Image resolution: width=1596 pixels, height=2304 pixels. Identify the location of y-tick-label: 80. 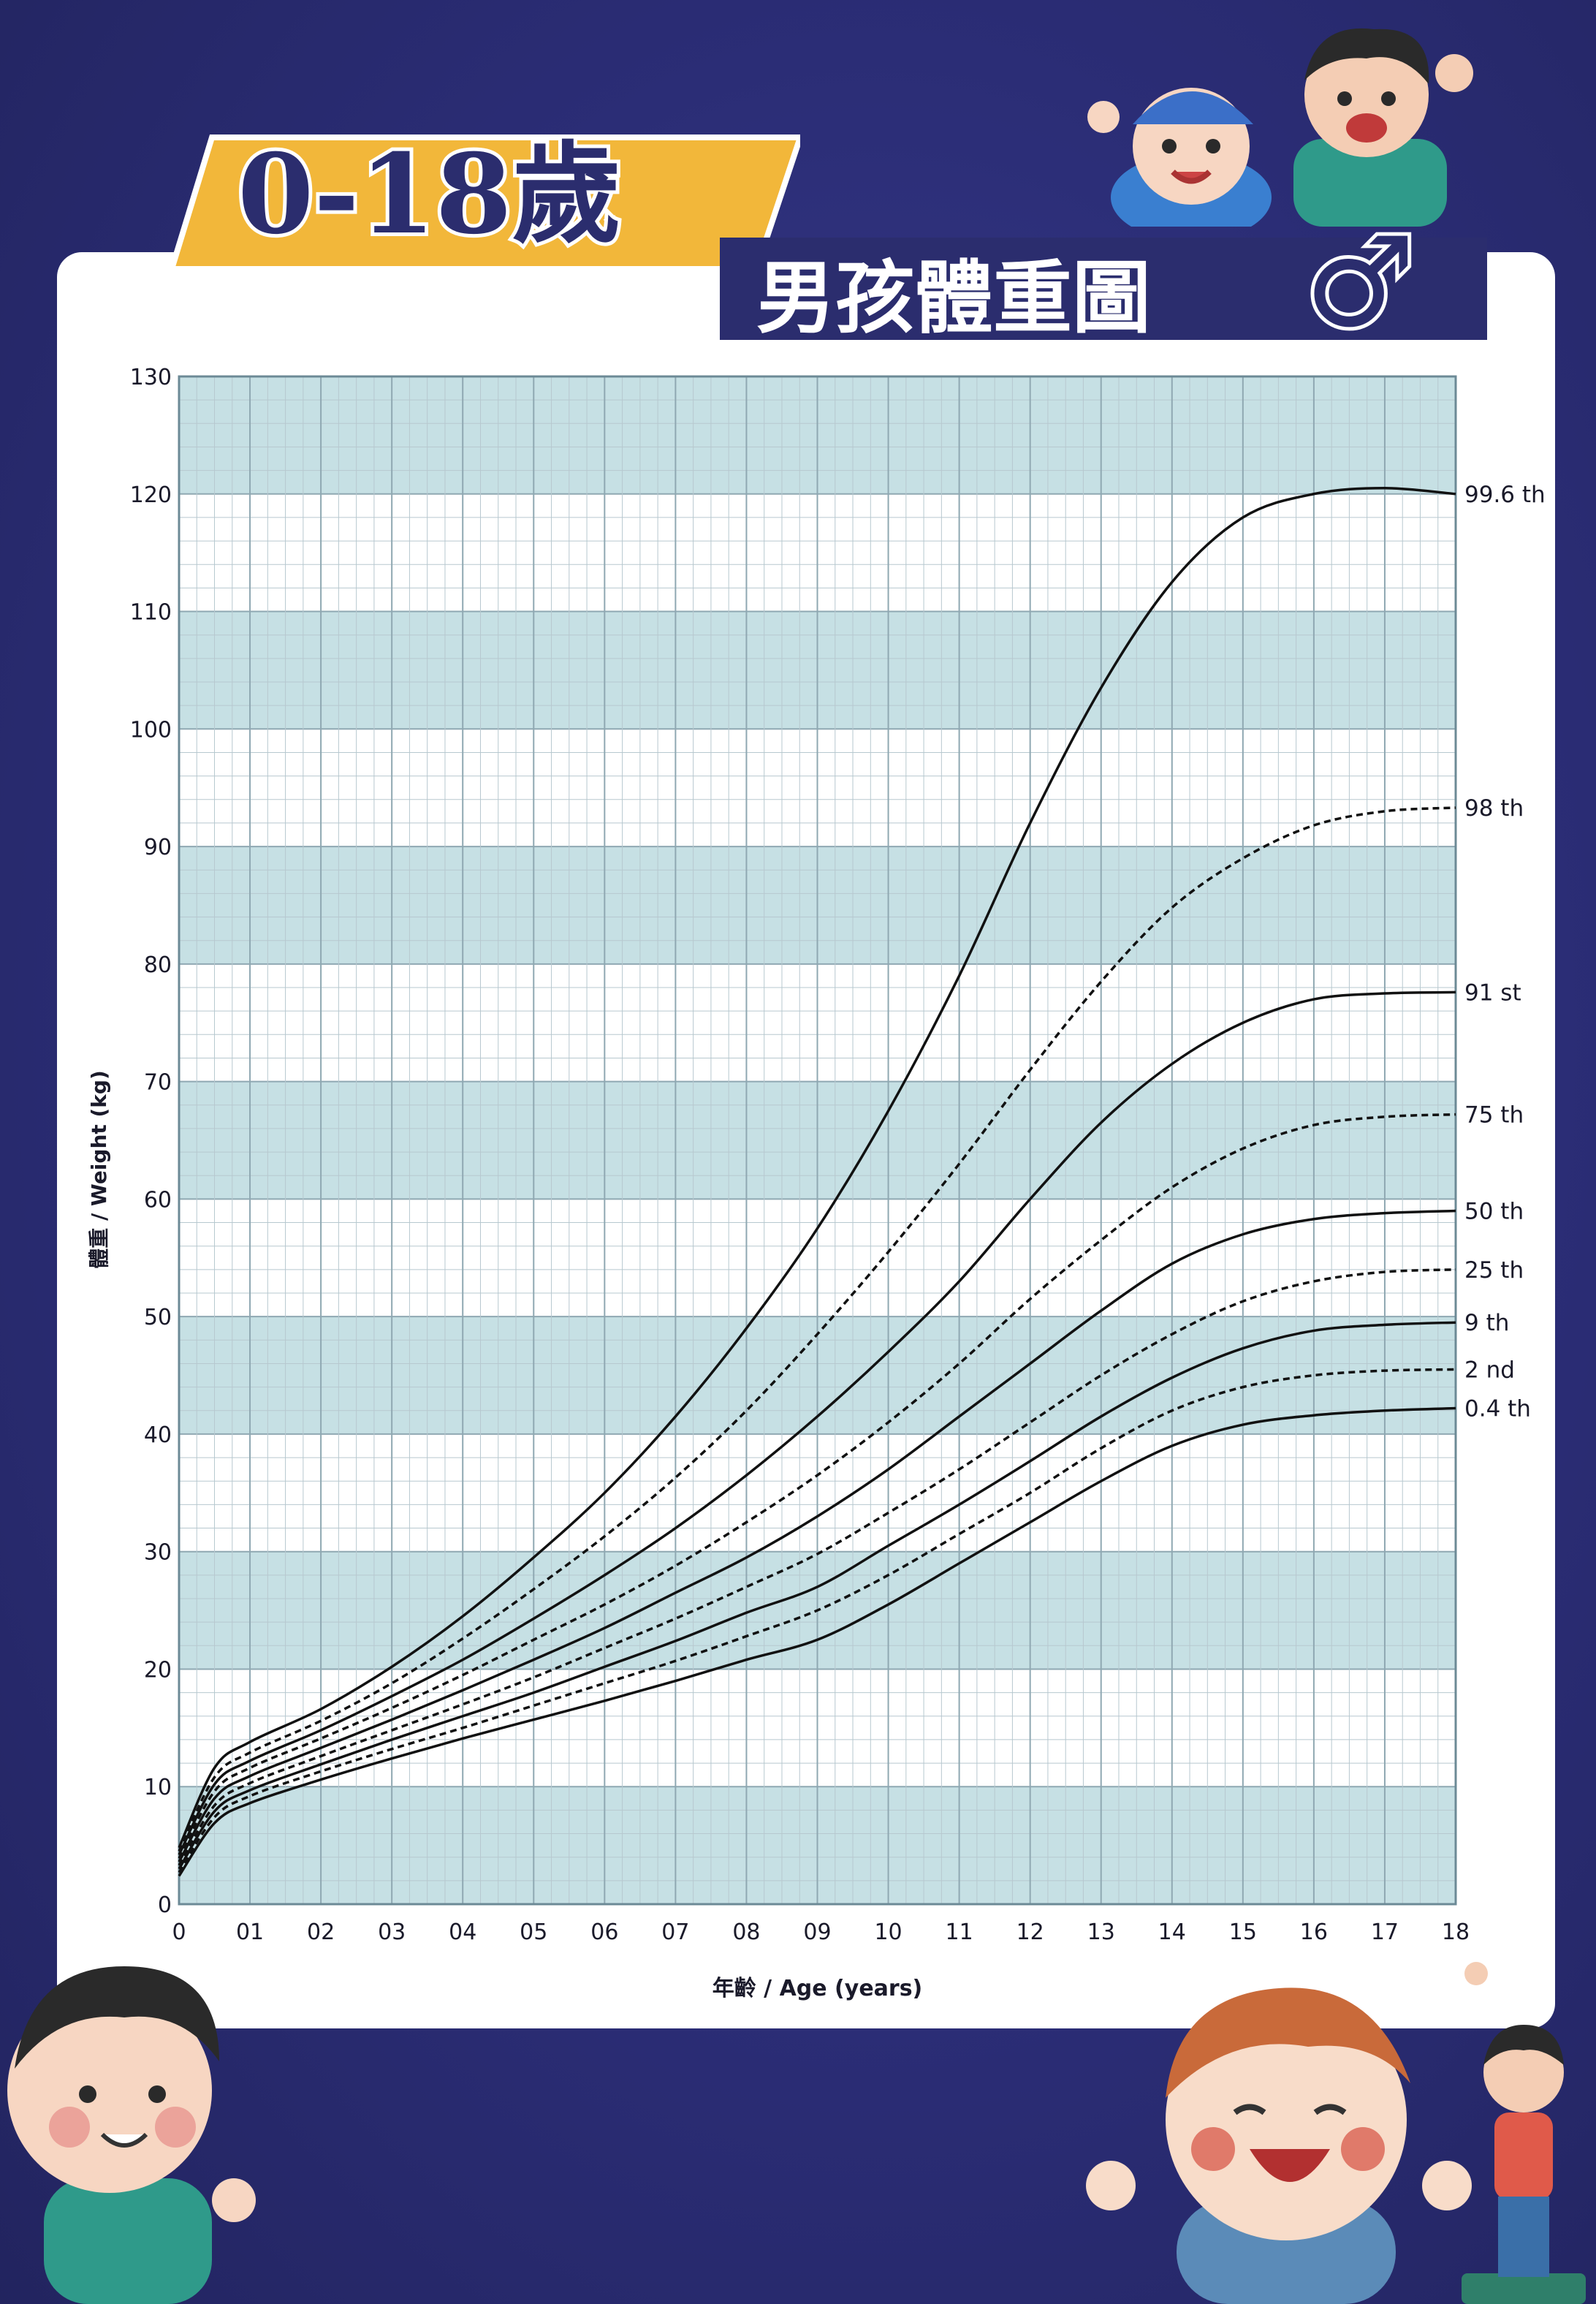
(158, 965).